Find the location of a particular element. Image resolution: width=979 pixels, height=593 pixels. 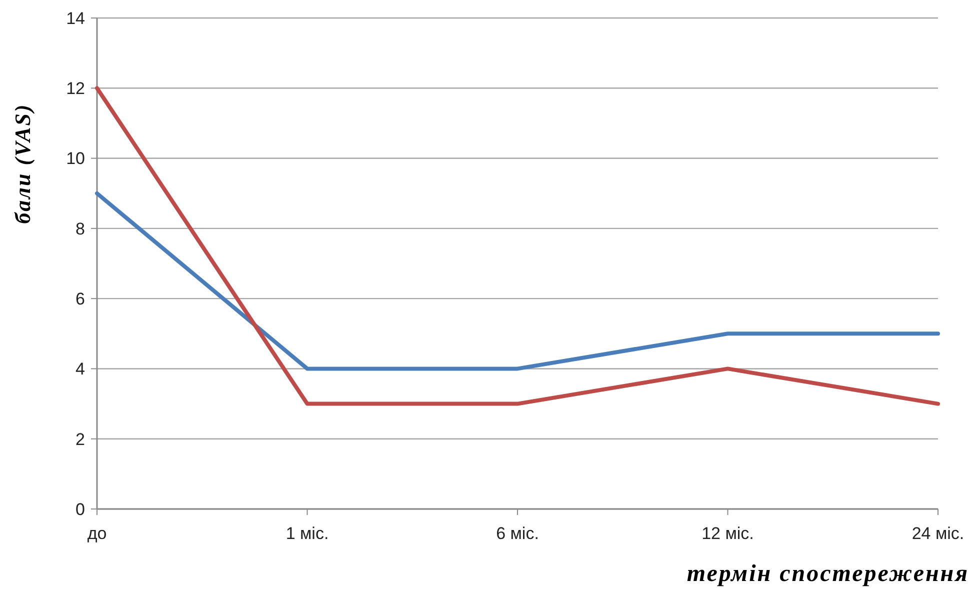

x-axis-title: термін спостереження is located at coordinates (827, 574).